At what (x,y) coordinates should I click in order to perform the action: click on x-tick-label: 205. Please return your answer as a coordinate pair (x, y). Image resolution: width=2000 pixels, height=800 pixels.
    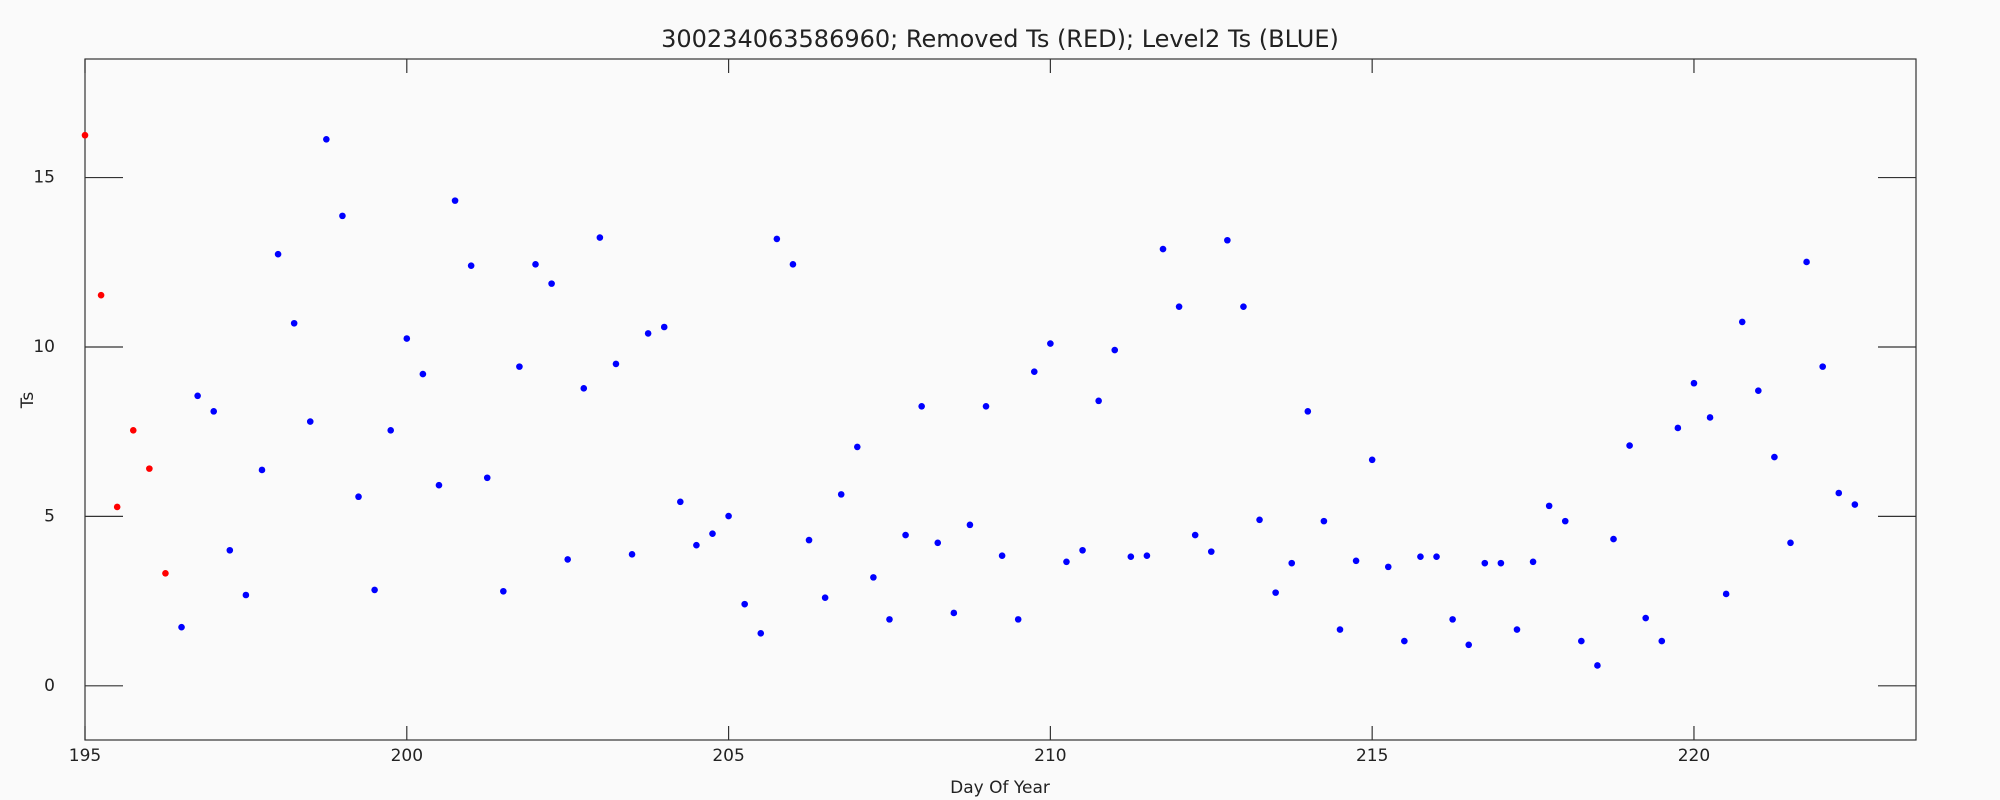
    Looking at the image, I should click on (728, 756).